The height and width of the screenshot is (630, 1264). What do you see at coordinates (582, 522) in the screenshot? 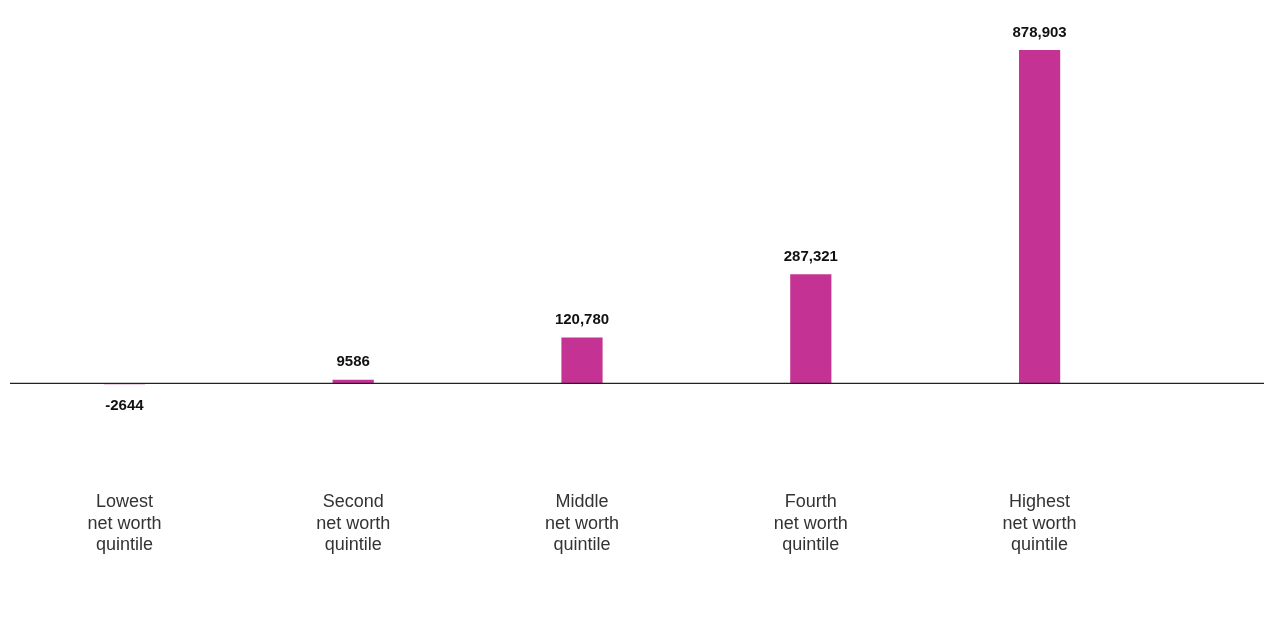
I see `x-tick-label: Middle net worth quintile` at bounding box center [582, 522].